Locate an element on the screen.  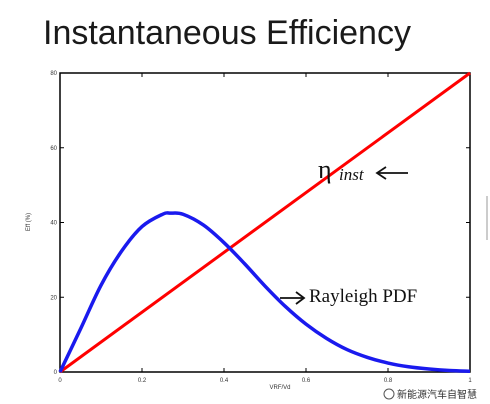
eta-symbol: η is located at coordinates (325, 169).